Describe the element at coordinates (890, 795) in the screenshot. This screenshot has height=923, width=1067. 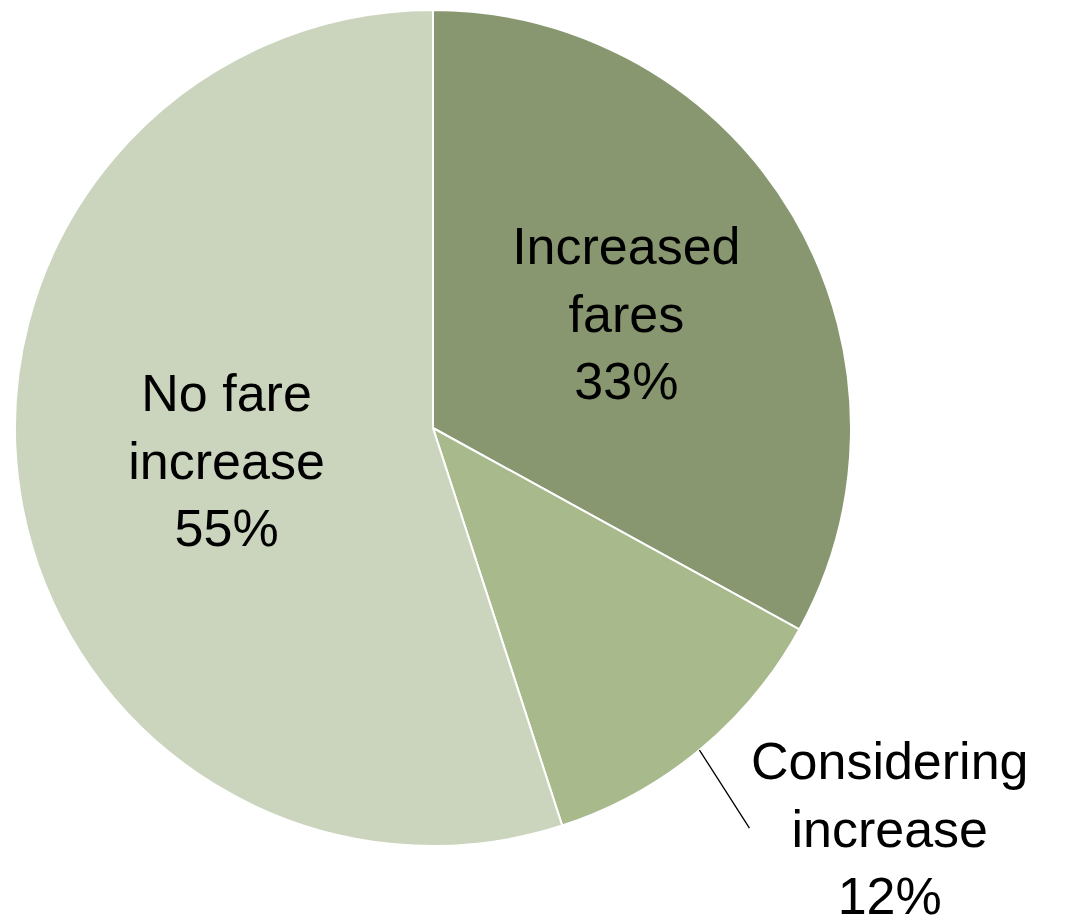
I see `slice-label: Considering increase` at that location.